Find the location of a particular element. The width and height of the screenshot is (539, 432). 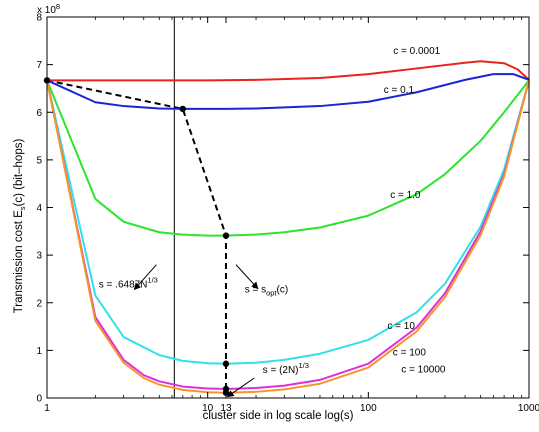

y-tick-label-8: 8 is located at coordinates (39, 18).